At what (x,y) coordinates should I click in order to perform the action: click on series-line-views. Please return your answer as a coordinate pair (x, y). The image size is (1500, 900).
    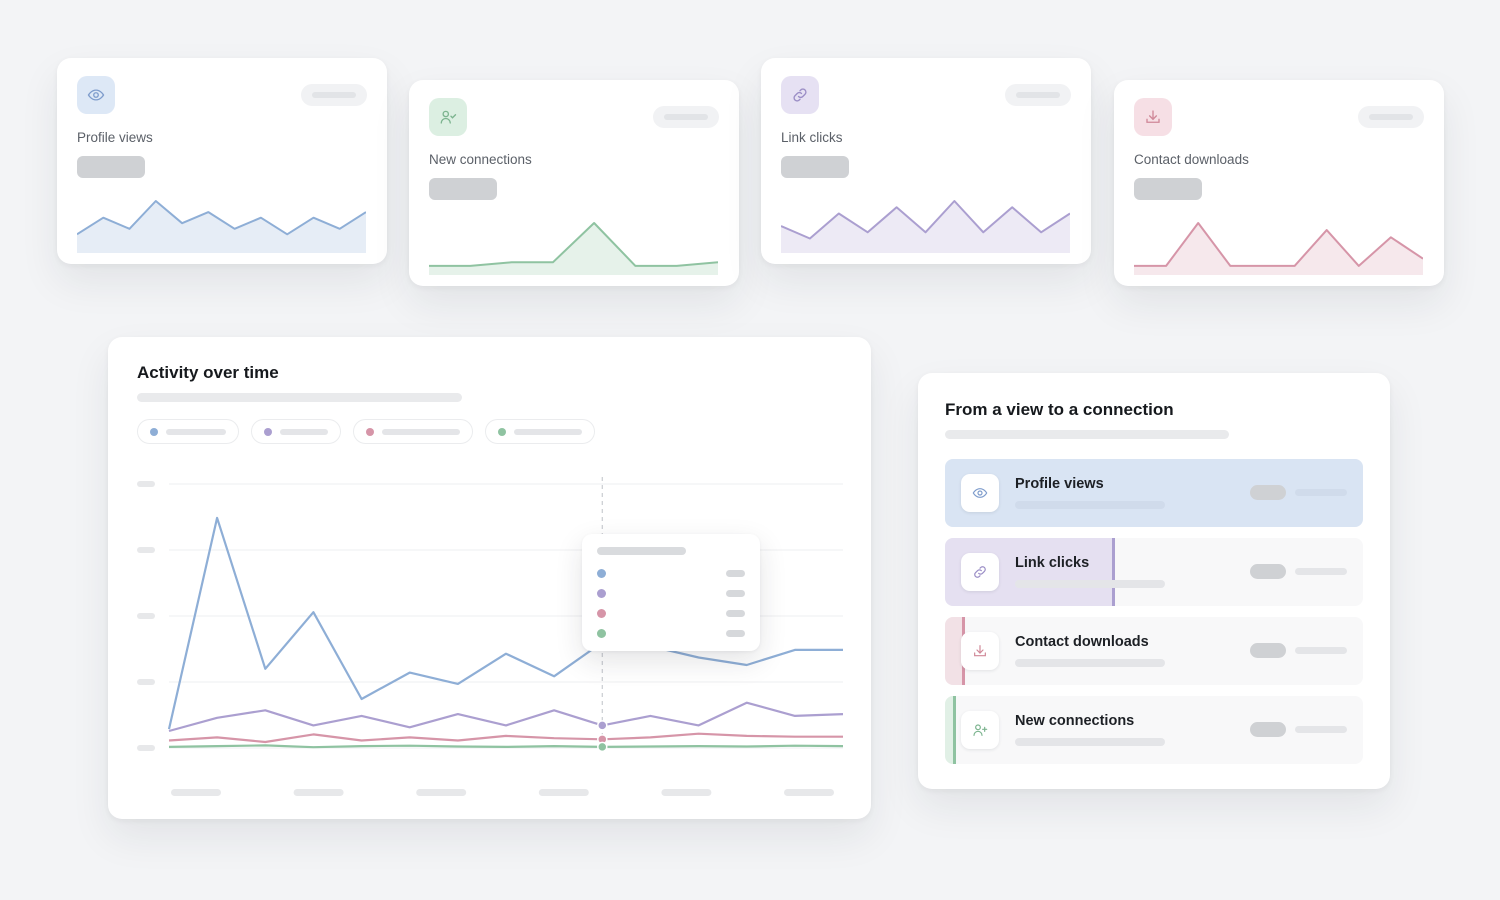
    Looking at the image, I should click on (505, 623).